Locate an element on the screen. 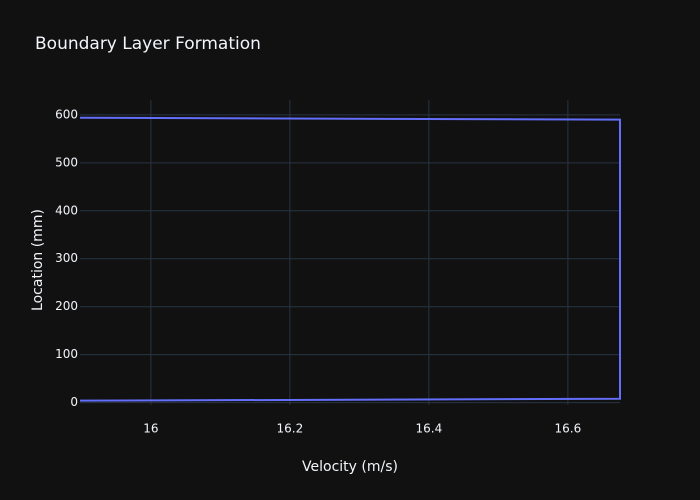 This screenshot has width=700, height=500. y-tick-label: 200 is located at coordinates (66, 306).